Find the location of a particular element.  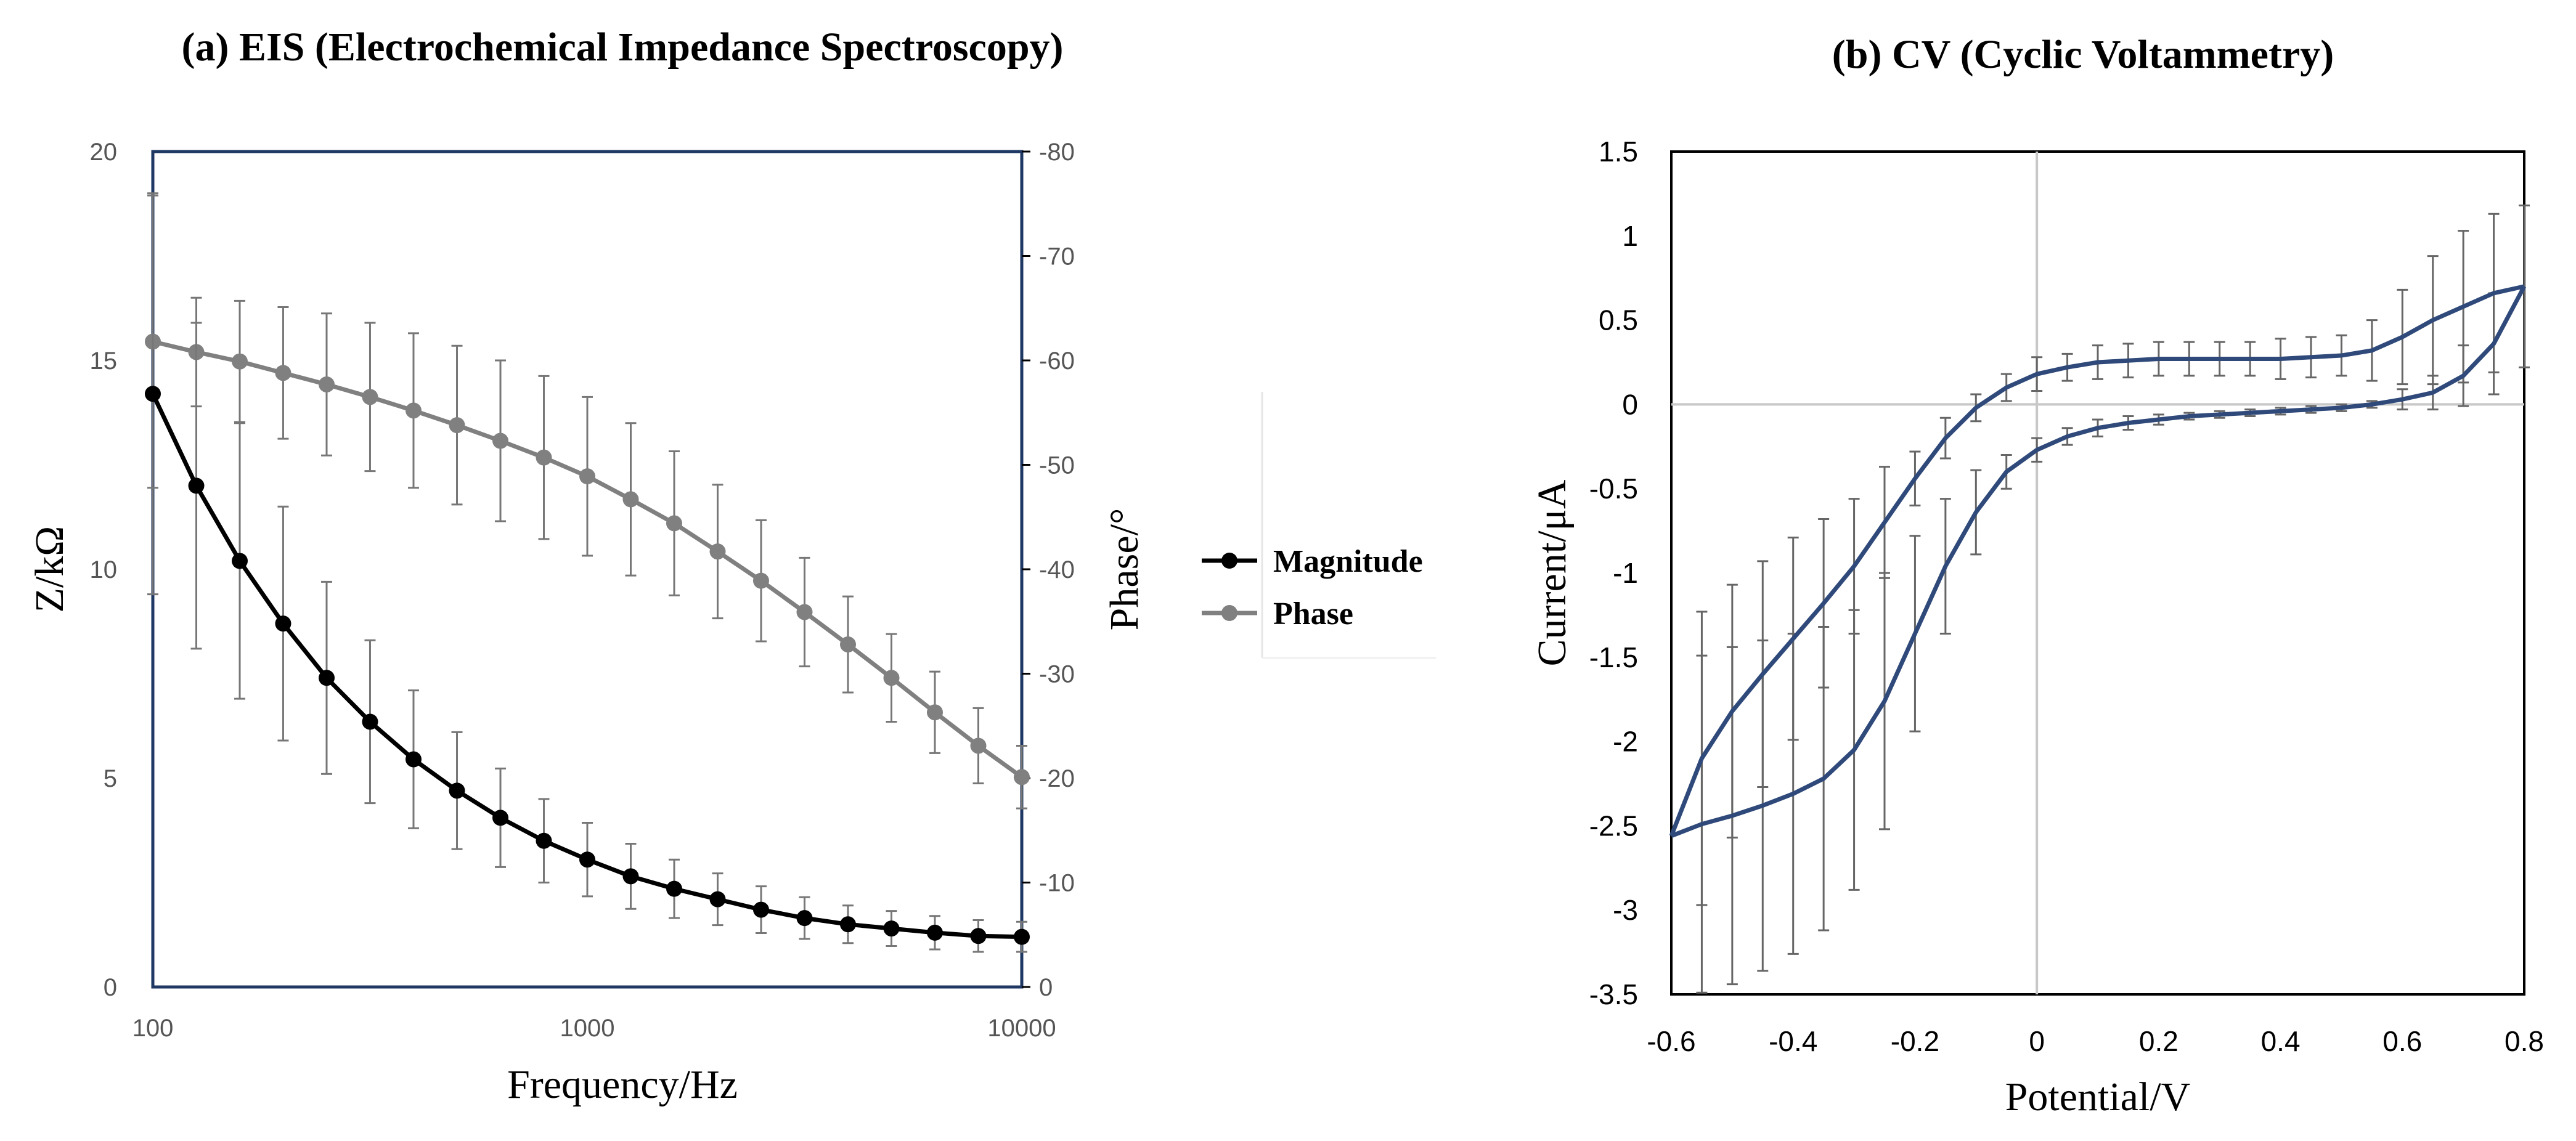

cv-y-tick-label: 1.5 is located at coordinates (1618, 152).